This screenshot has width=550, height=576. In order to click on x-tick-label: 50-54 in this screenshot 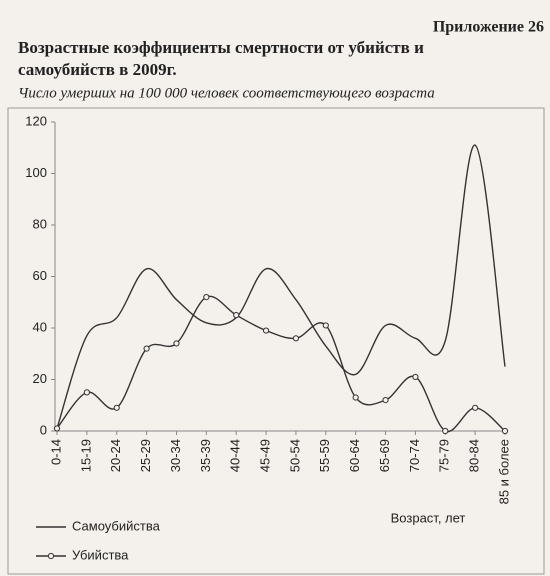, I will do `click(294, 455)`.